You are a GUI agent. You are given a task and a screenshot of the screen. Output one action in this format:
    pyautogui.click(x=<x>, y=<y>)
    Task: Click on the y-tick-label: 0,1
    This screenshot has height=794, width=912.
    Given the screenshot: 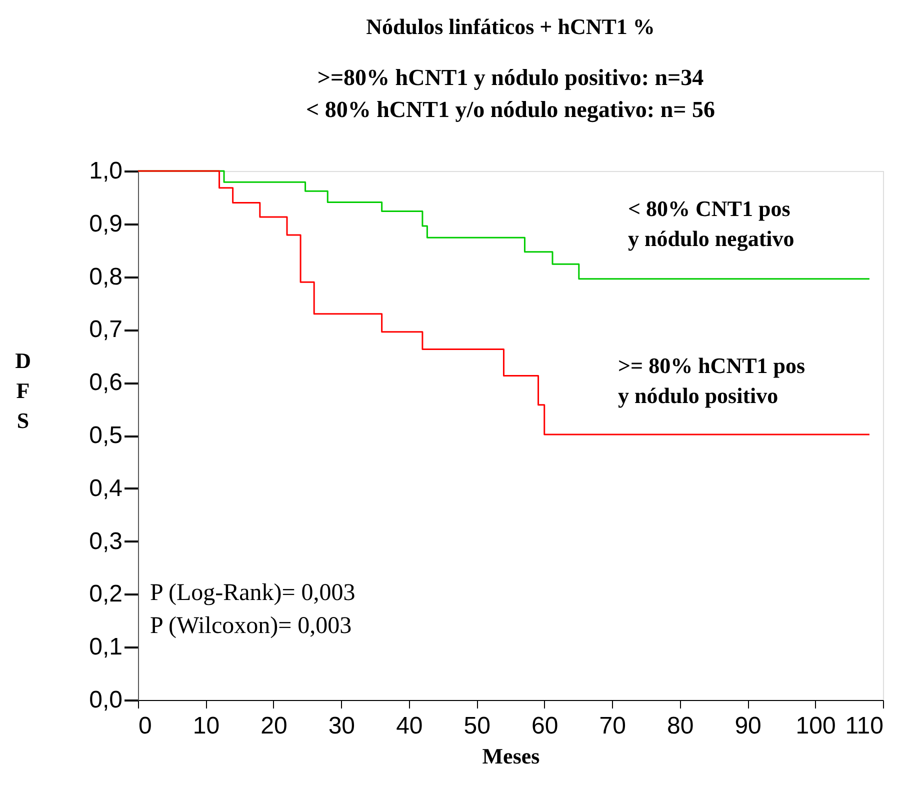 What is the action you would take?
    pyautogui.click(x=105, y=647)
    